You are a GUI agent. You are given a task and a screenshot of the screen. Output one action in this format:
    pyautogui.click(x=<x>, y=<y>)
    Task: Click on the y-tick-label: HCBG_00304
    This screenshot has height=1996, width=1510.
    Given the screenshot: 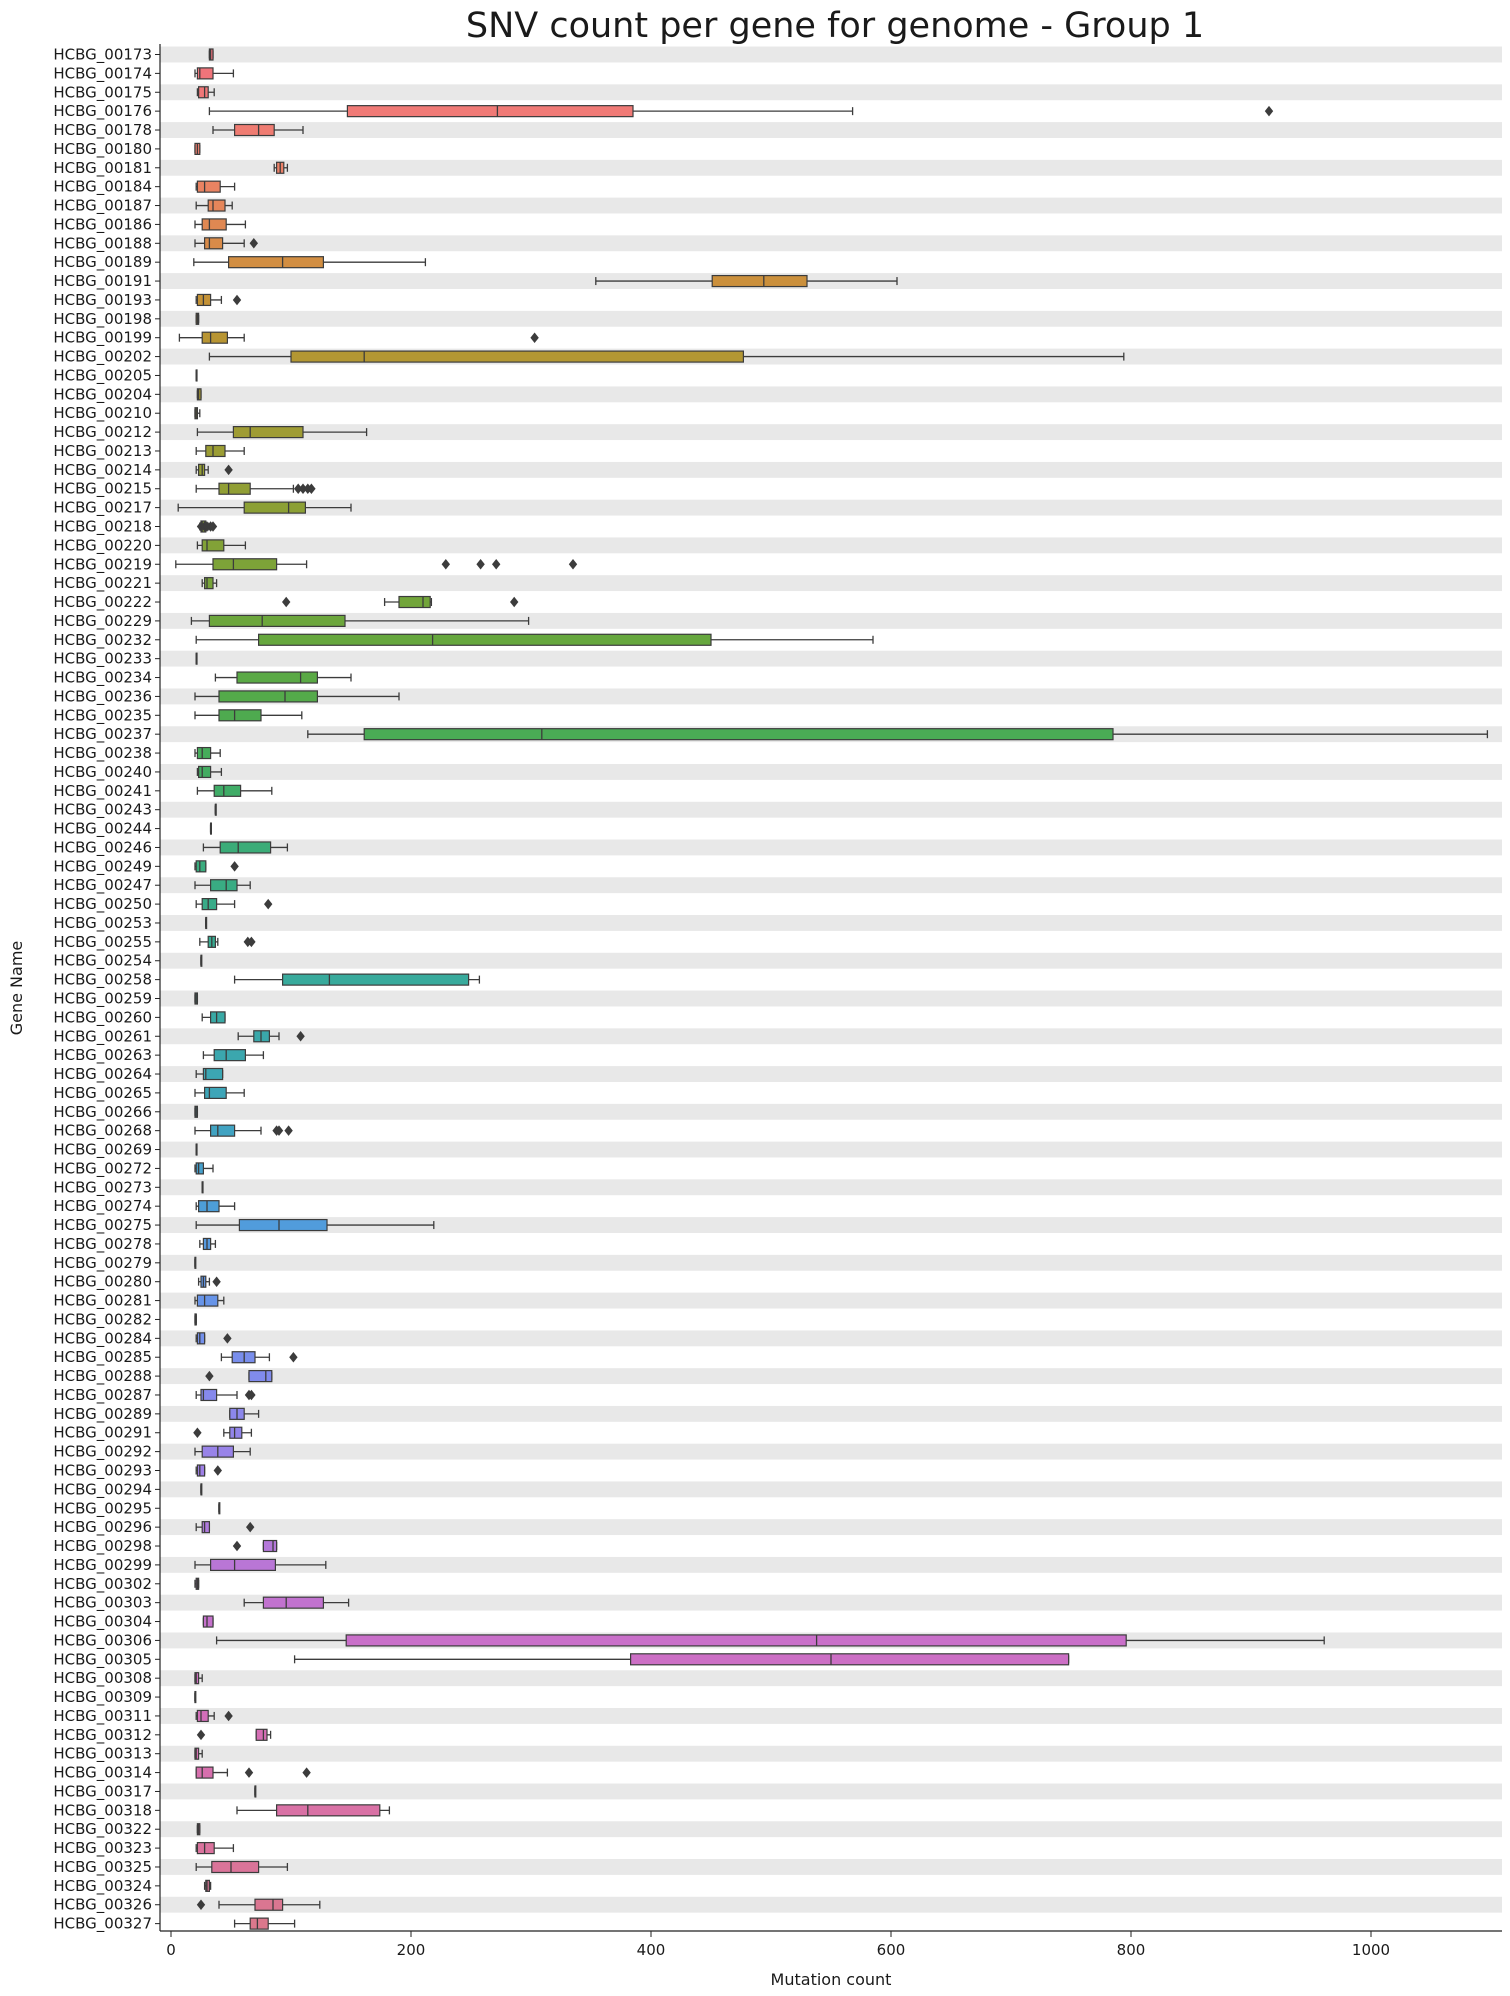 What is the action you would take?
    pyautogui.click(x=102, y=1622)
    